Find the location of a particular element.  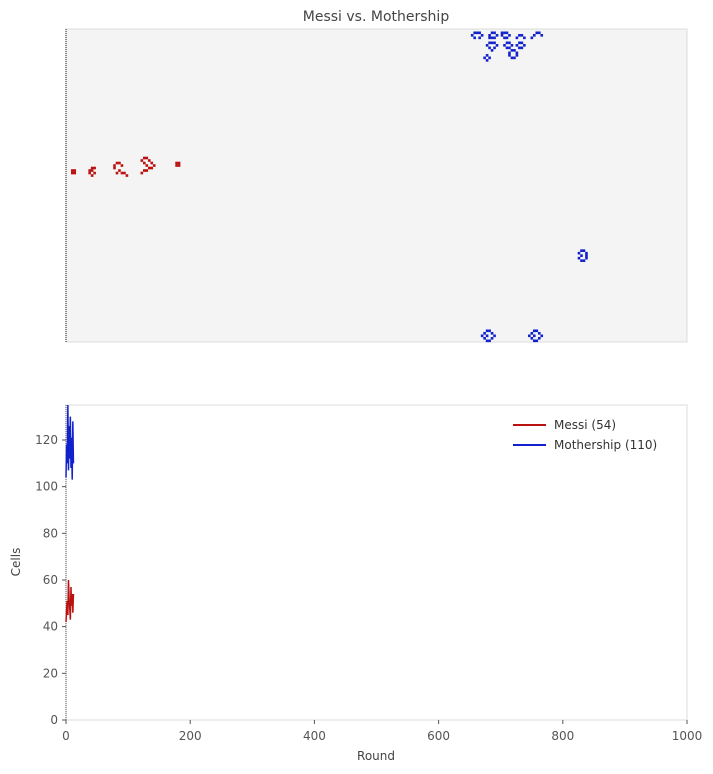

x-ticks: 0 200 400 600 800 1000 is located at coordinates (382, 731).